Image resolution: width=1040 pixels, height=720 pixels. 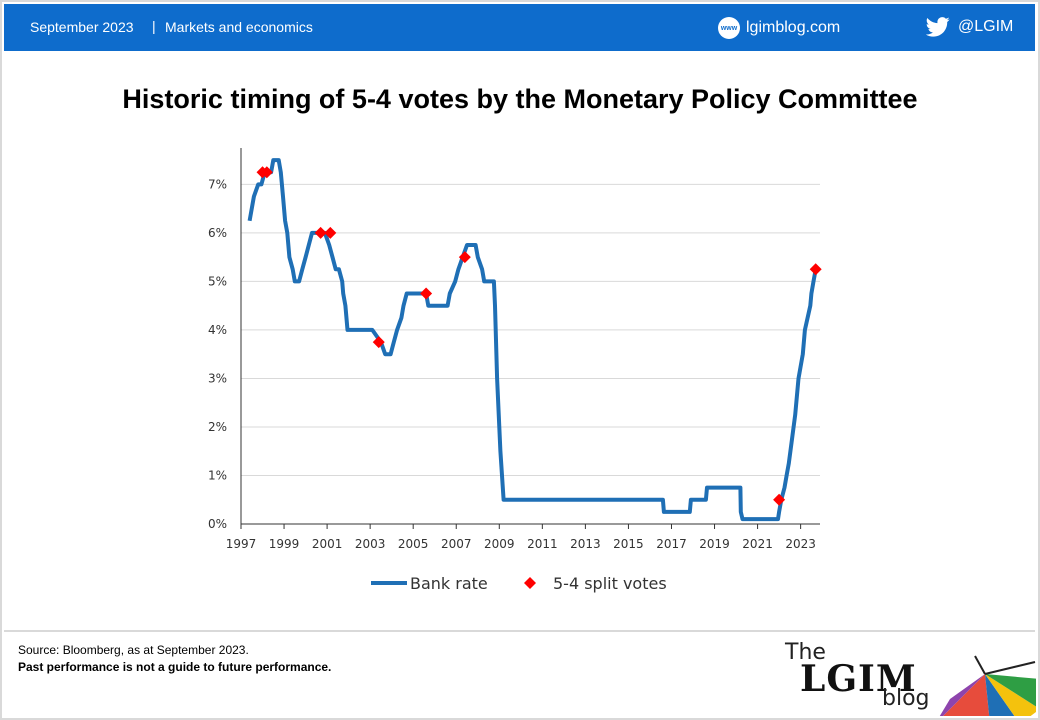 What do you see at coordinates (284, 544) in the screenshot?
I see `x-tick-label: 1999` at bounding box center [284, 544].